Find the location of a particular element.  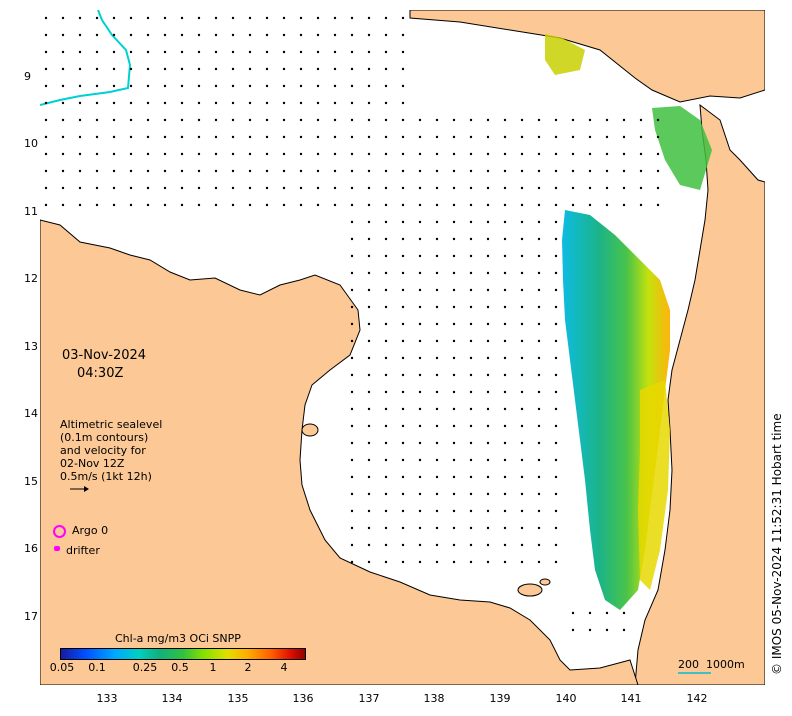

mornington-island is located at coordinates (530, 590).